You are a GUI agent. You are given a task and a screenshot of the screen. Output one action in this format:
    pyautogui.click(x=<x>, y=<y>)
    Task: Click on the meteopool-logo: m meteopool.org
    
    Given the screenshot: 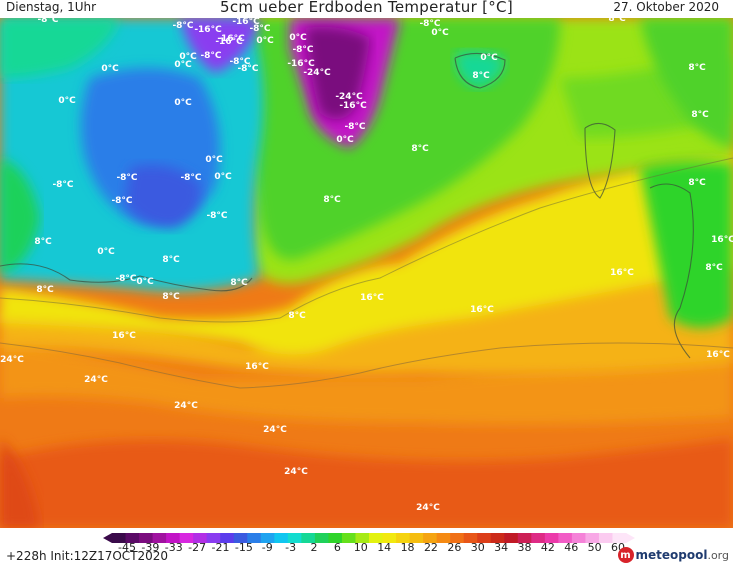 What is the action you would take?
    pyautogui.click(x=673, y=555)
    